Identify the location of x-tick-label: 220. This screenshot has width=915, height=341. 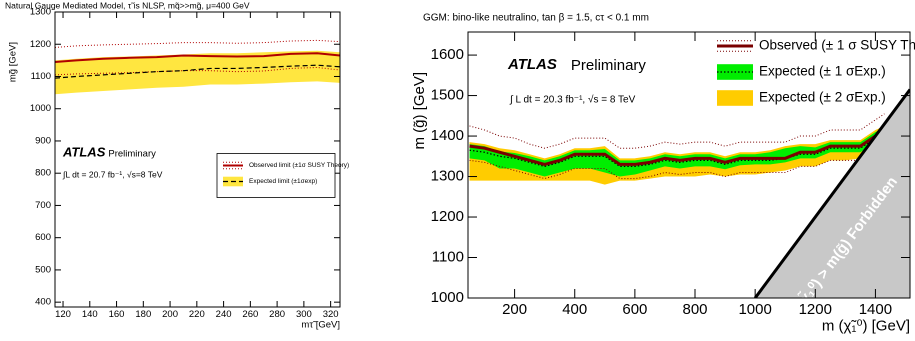
(197, 314).